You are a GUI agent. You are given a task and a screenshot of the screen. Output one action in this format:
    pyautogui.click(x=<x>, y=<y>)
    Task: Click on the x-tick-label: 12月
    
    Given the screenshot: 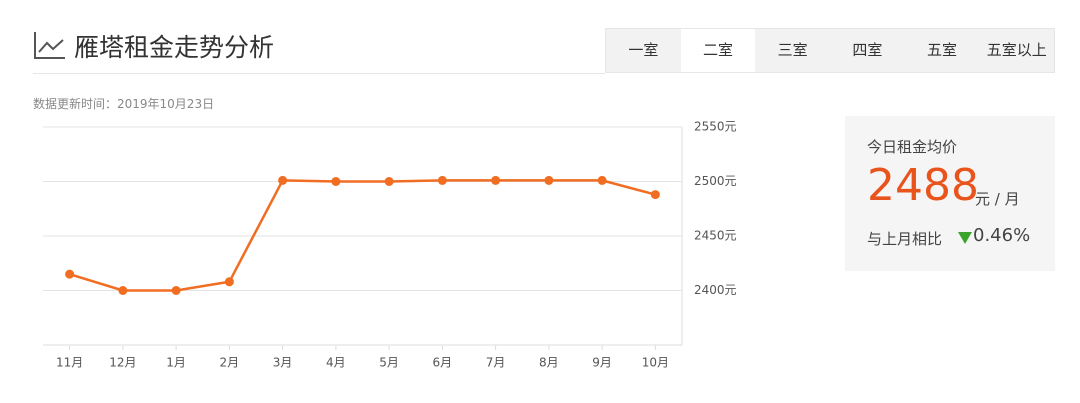 What is the action you would take?
    pyautogui.click(x=122, y=363)
    